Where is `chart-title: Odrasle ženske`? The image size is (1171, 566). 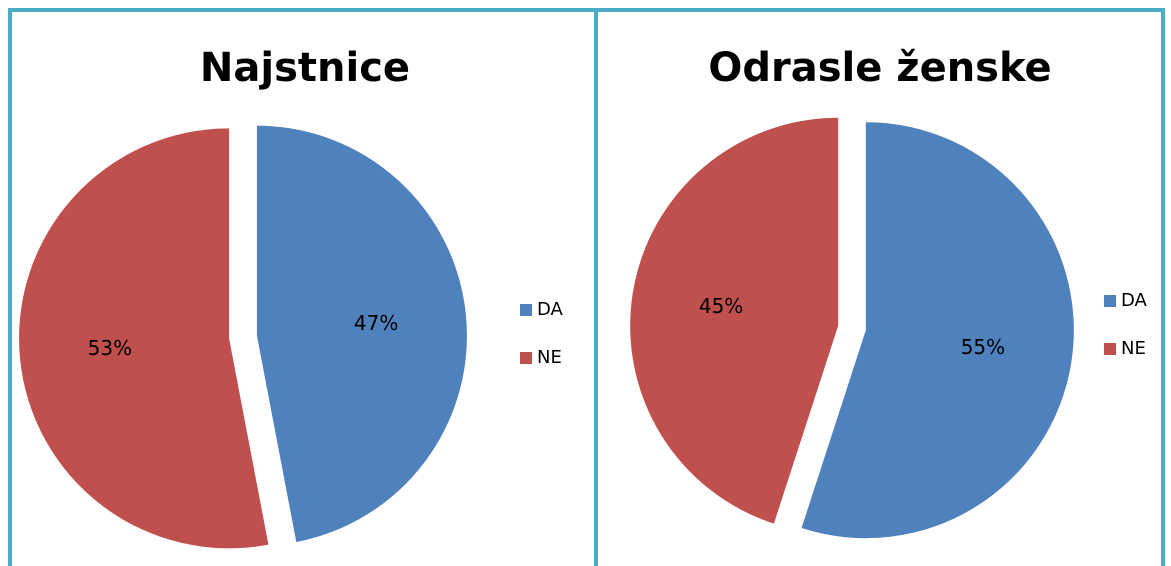
chart-title: Odrasle ženske is located at coordinates (879, 68).